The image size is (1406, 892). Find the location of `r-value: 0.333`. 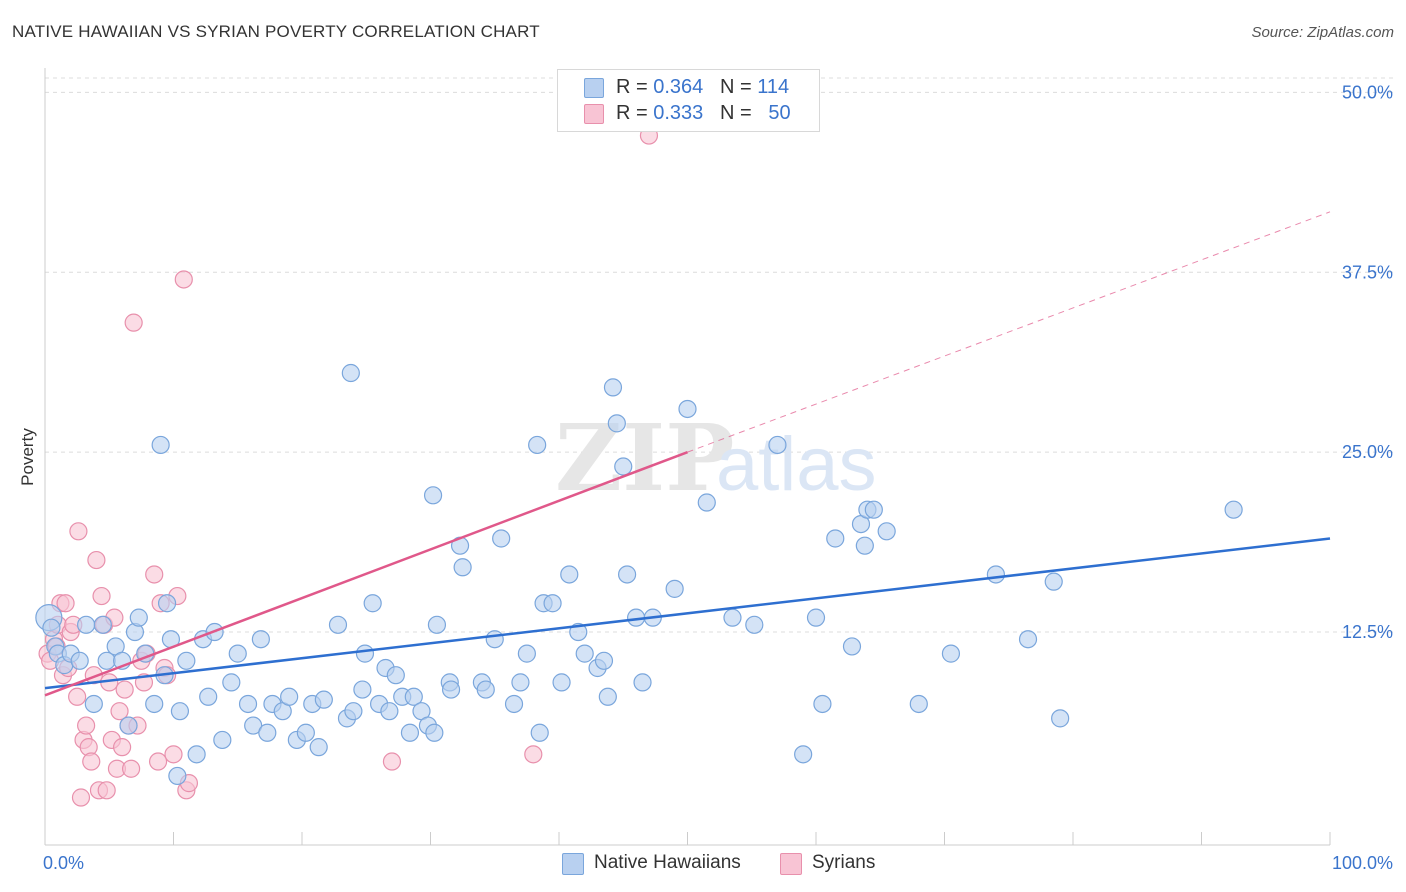

r-value: 0.333 is located at coordinates (678, 113).